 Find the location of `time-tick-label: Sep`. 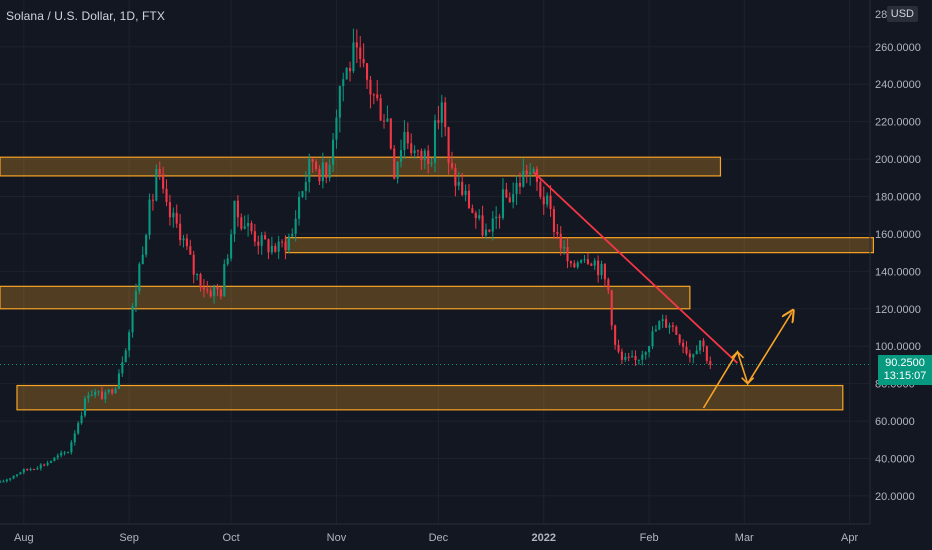

time-tick-label: Sep is located at coordinates (129, 538).